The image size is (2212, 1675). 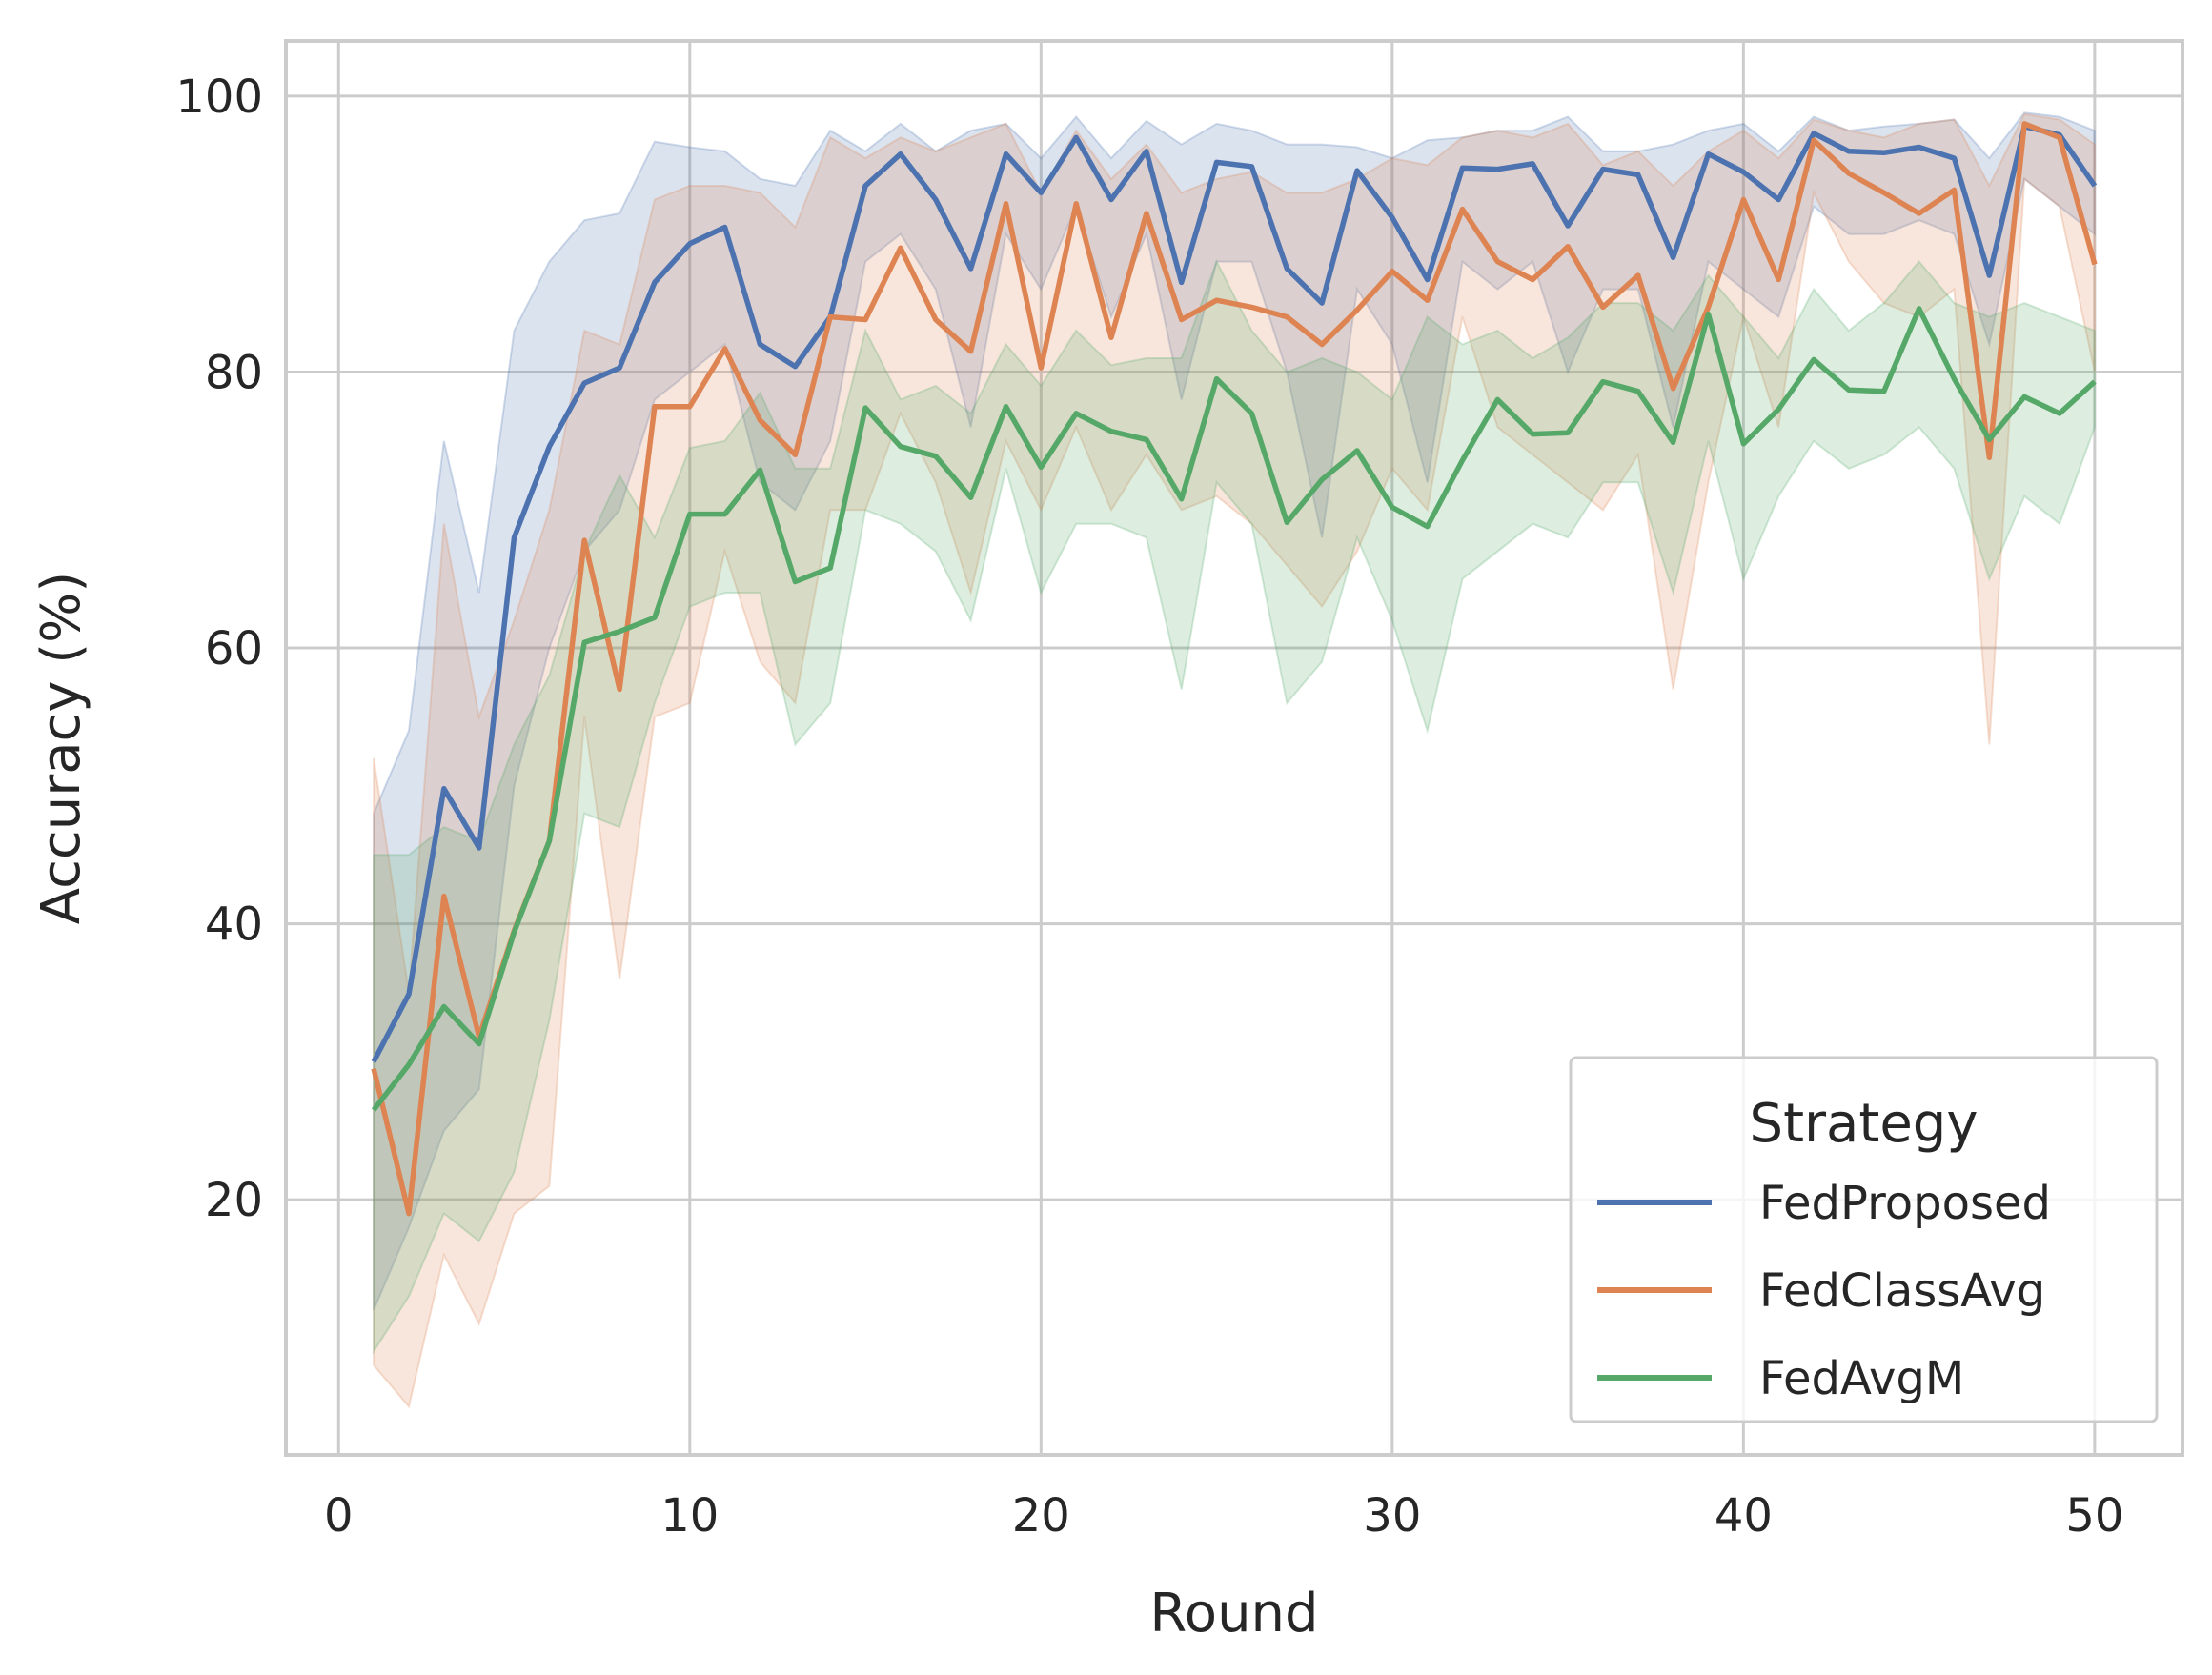 What do you see at coordinates (1905, 1203) in the screenshot?
I see `fedproposed-legend-label: FedProposed` at bounding box center [1905, 1203].